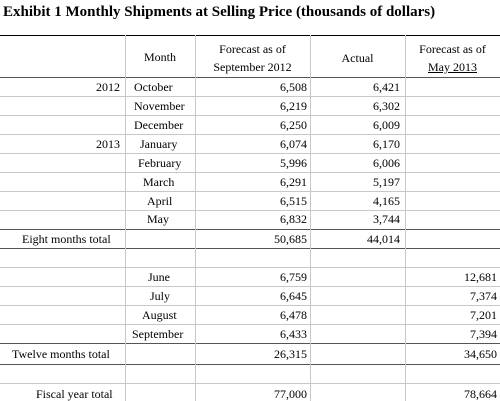  Describe the element at coordinates (153, 87) in the screenshot. I see `month-label: October` at that location.